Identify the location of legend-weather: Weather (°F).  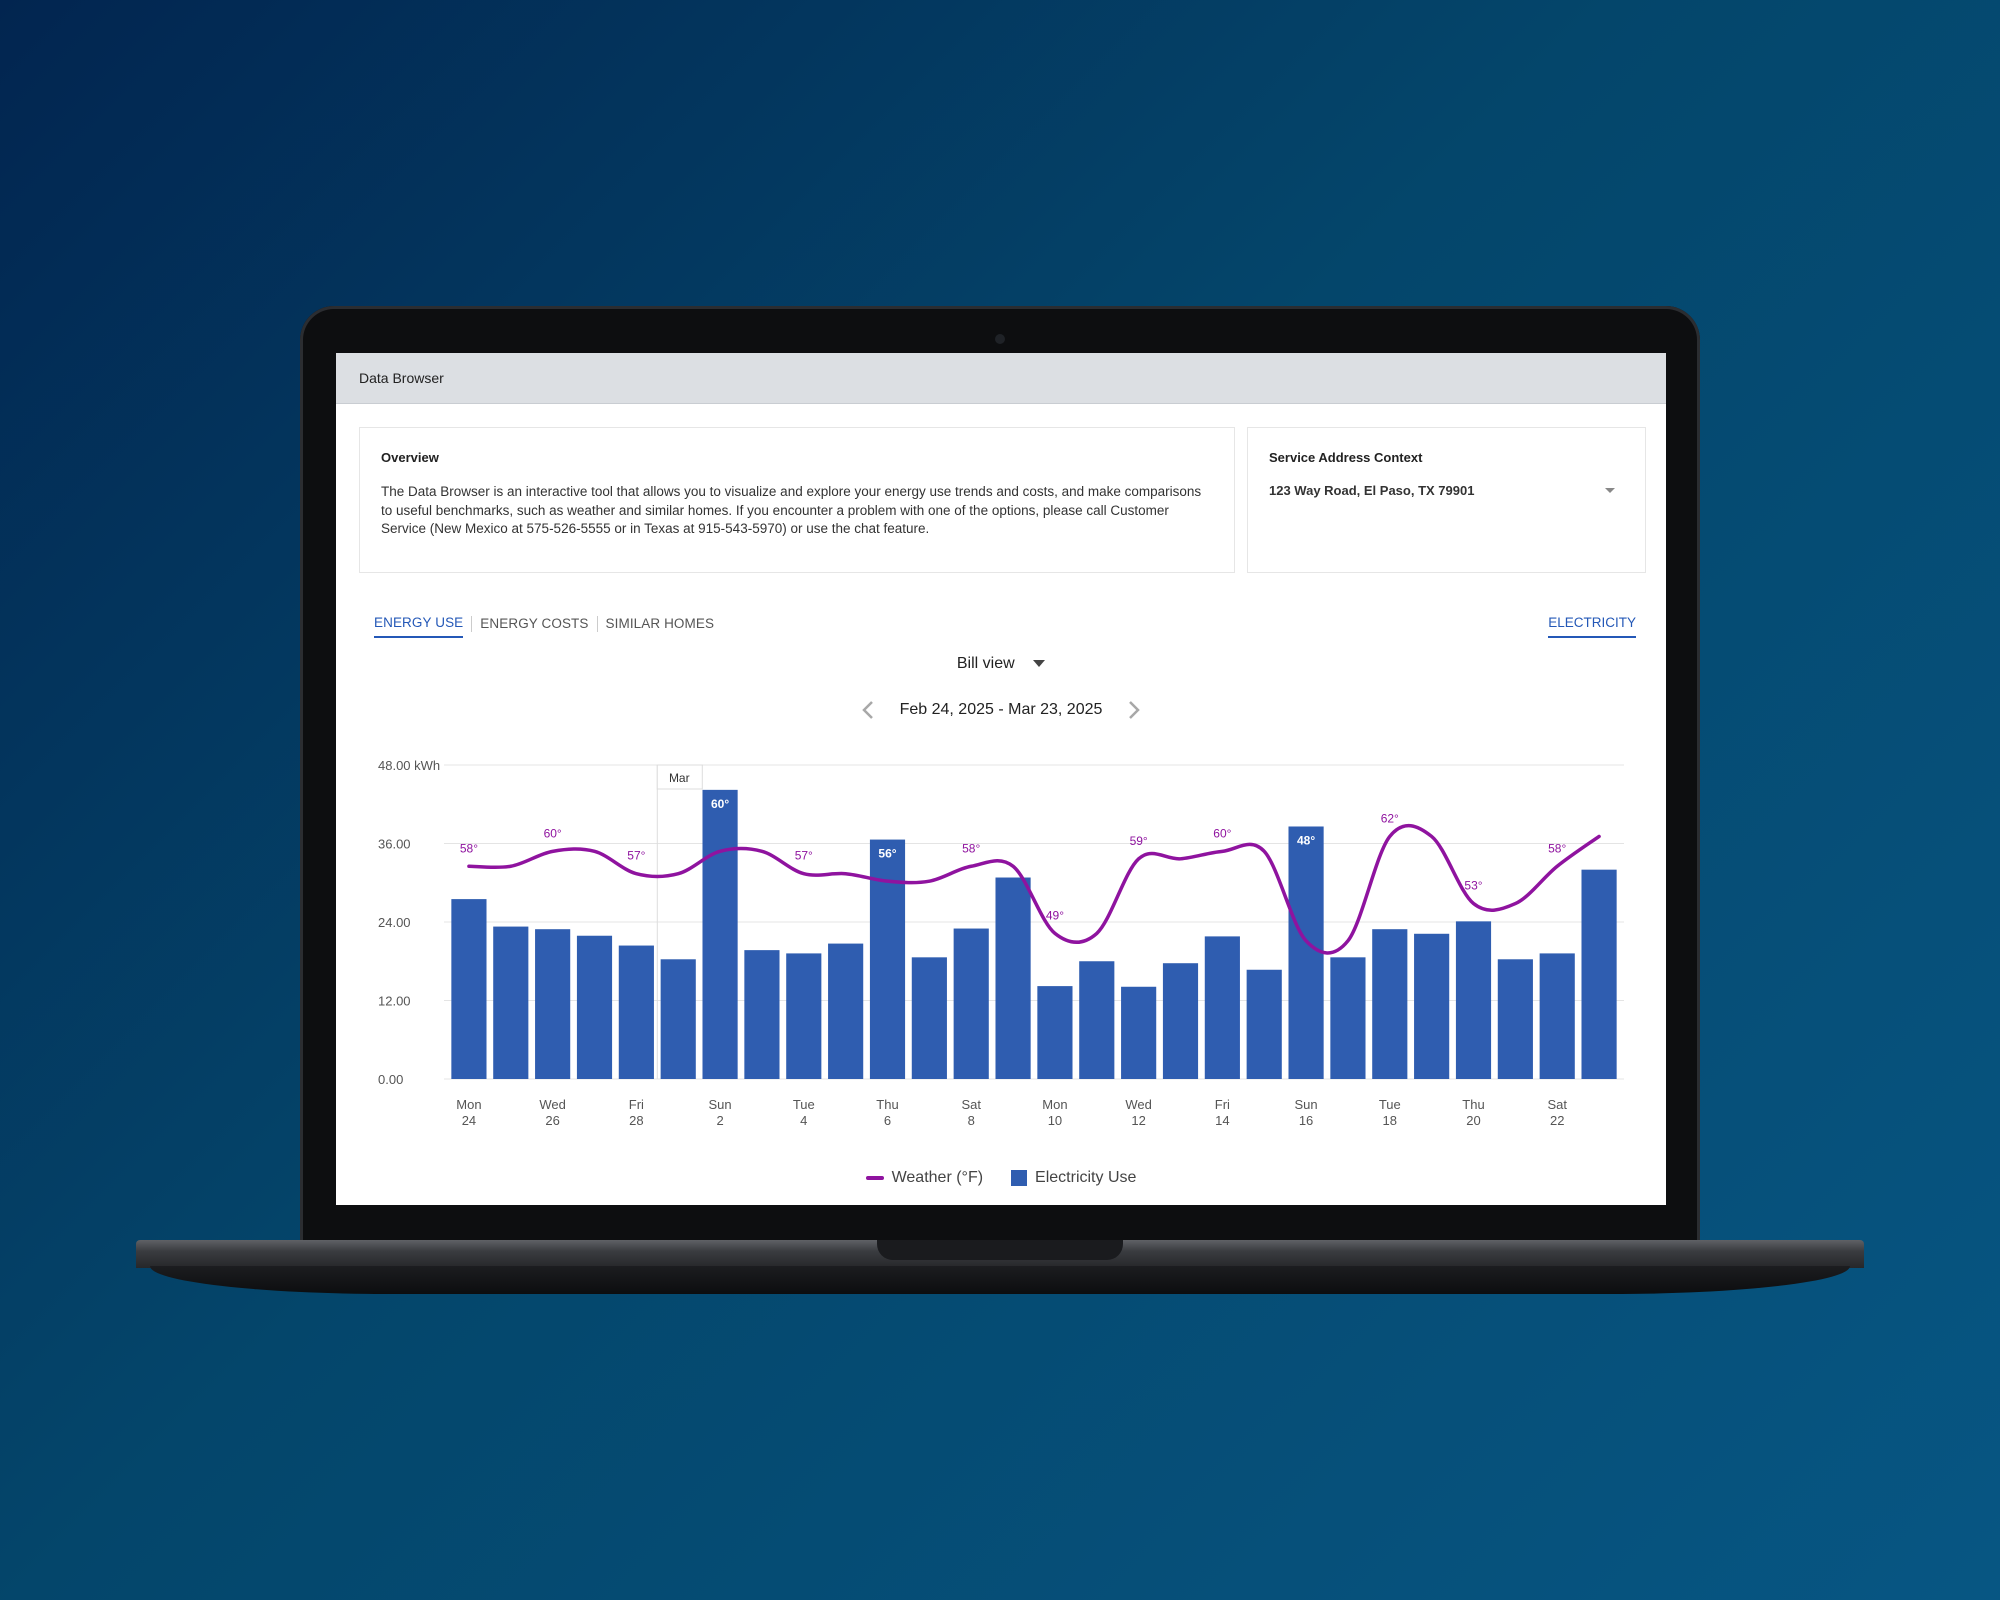
(924, 1178).